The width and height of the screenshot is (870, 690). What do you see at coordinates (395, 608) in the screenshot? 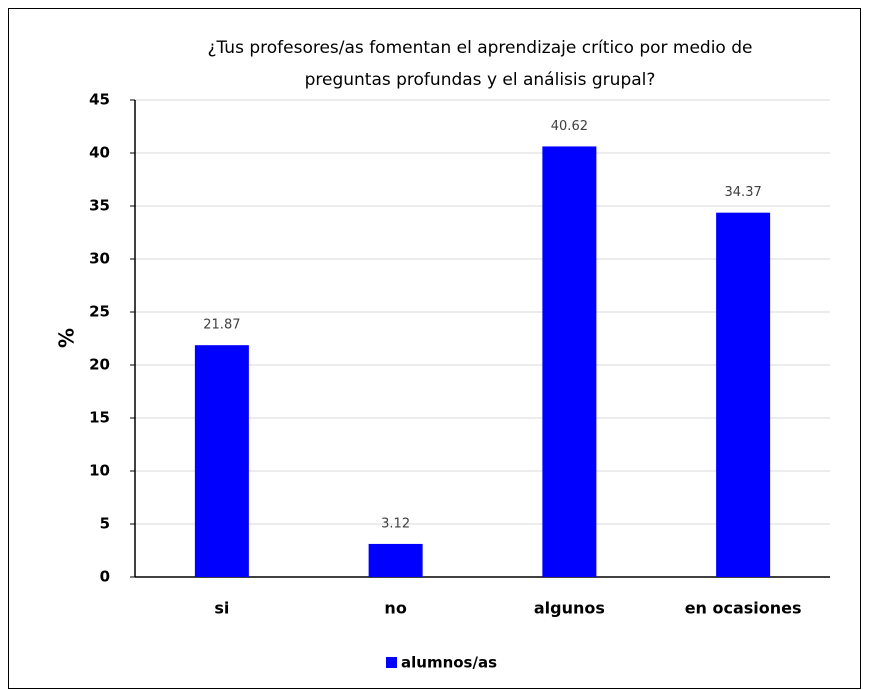
I see `x-tick-label: no` at bounding box center [395, 608].